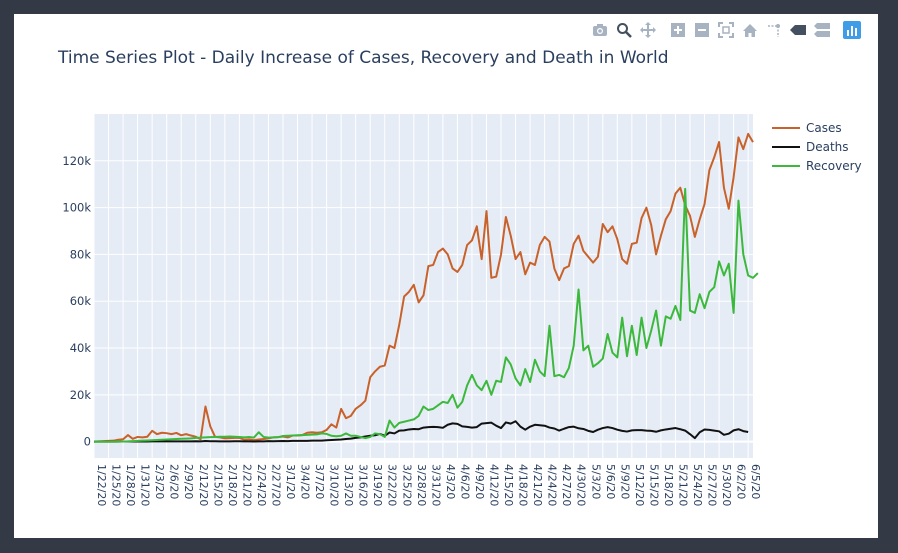  What do you see at coordinates (145, 485) in the screenshot?
I see `x-tick-label: 1/31/20` at bounding box center [145, 485].